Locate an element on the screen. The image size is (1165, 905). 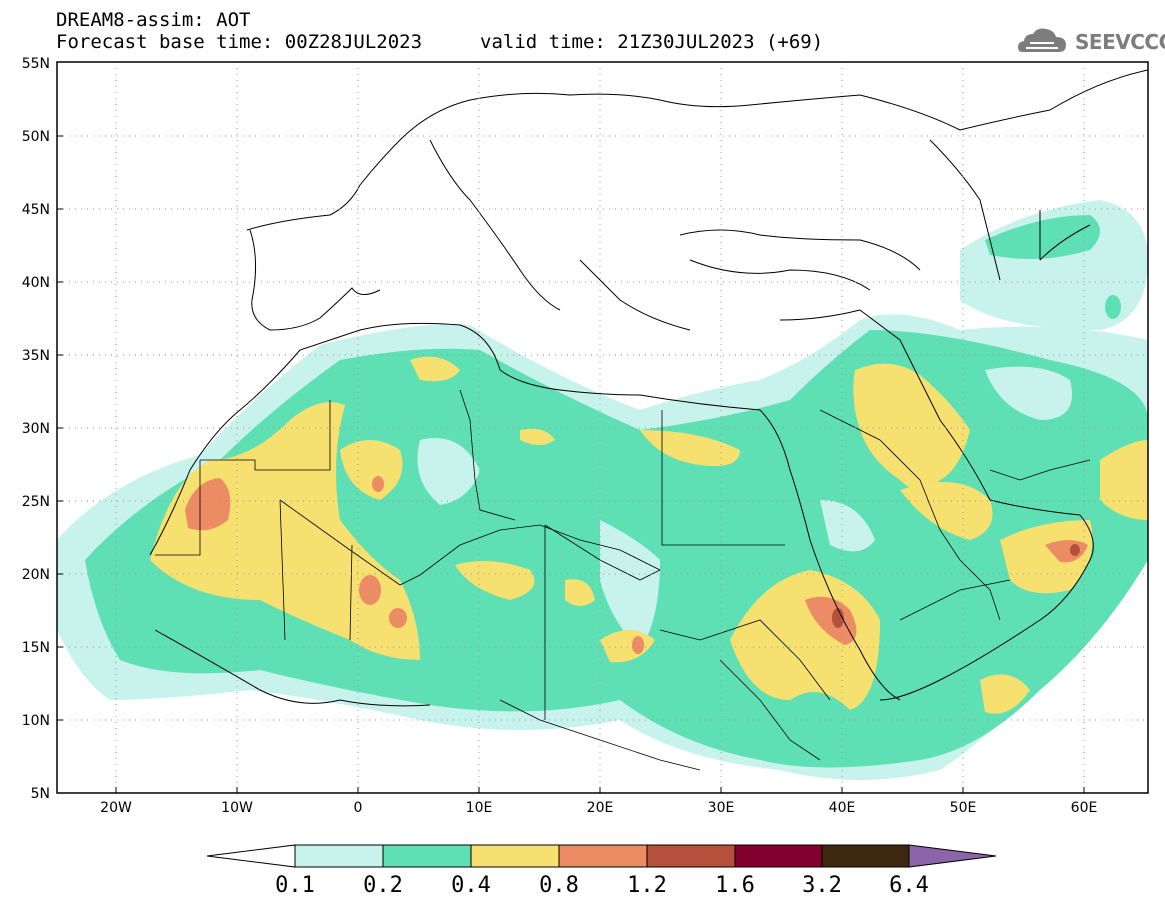
chart-title: DREAM8-assim: AOT is located at coordinates (153, 20).